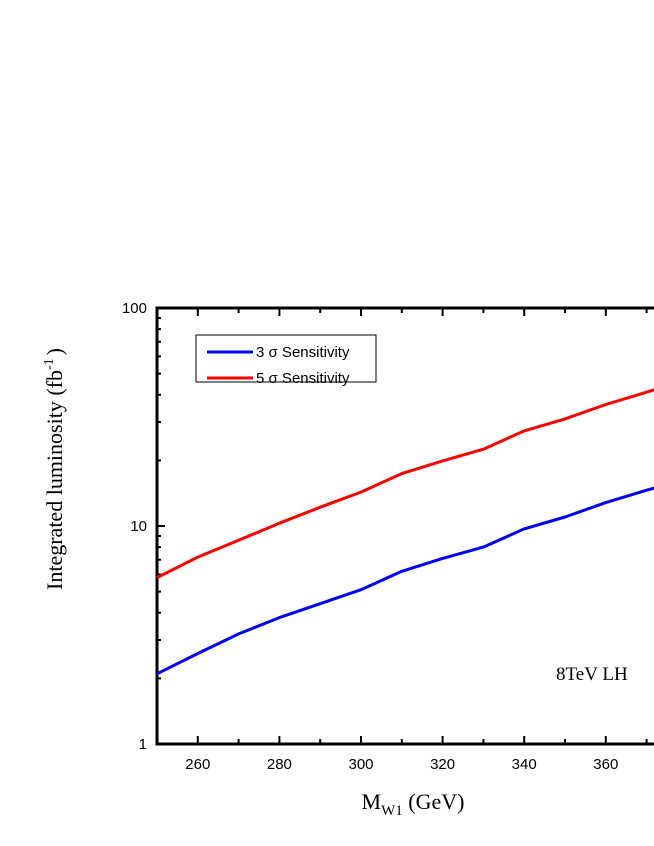  I want to click on y-tick-label: 1, so click(143, 744).